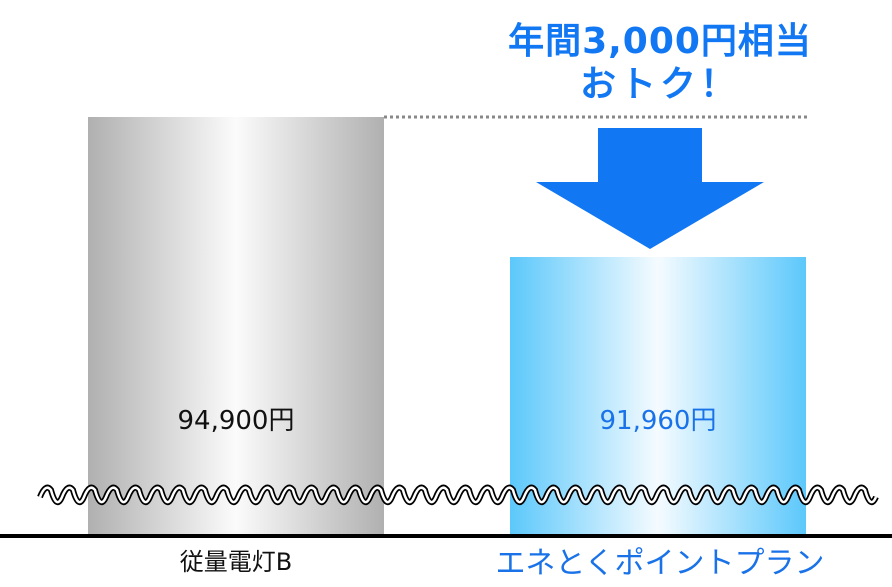 Image resolution: width=892 pixels, height=587 pixels. What do you see at coordinates (660, 41) in the screenshot?
I see `callout-line-1: 年間3,000円相当` at bounding box center [660, 41].